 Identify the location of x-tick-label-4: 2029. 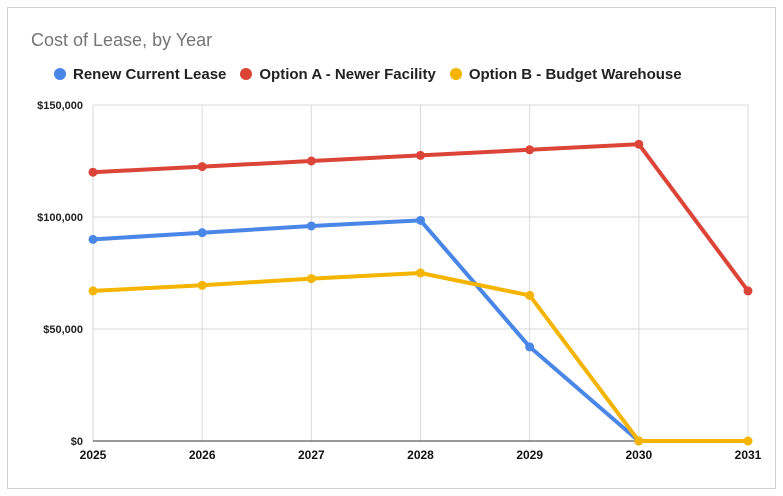
(529, 455).